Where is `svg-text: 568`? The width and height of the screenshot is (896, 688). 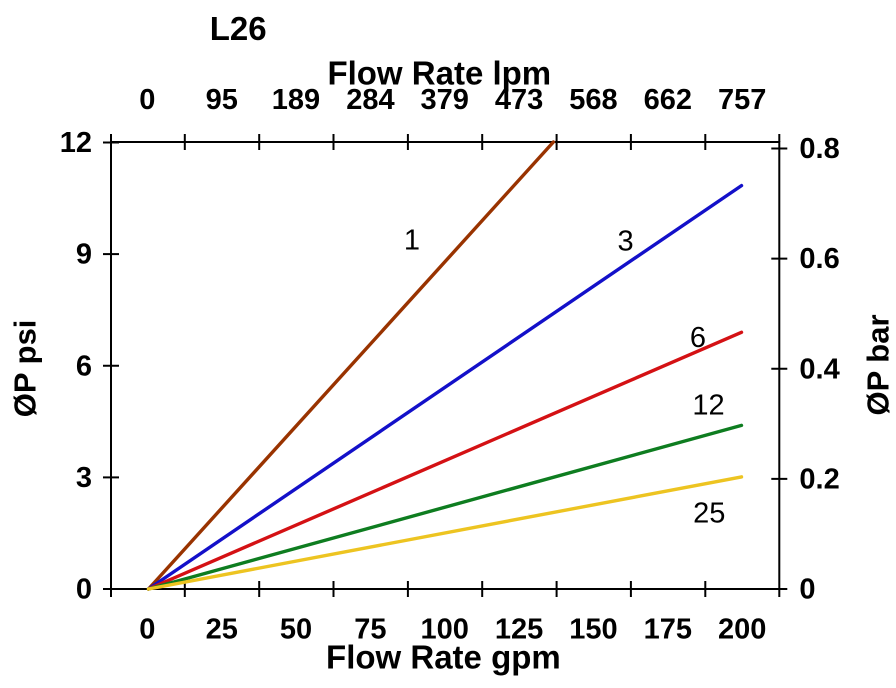 svg-text: 568 is located at coordinates (593, 100).